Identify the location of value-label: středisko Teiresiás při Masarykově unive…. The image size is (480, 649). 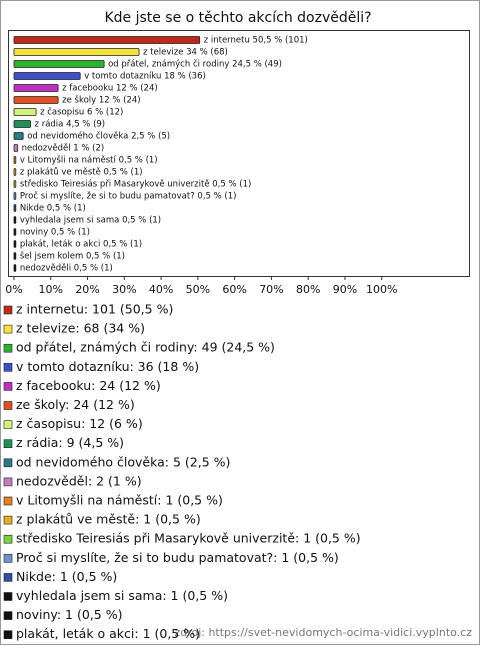
(135, 185).